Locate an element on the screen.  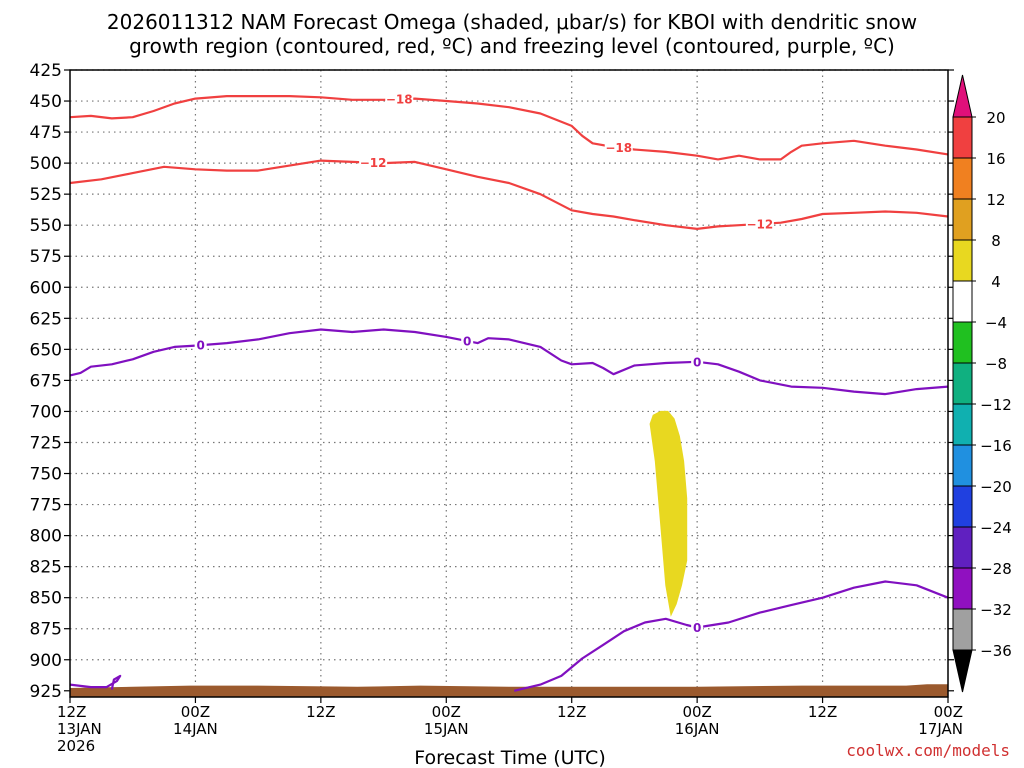
terrain-fill is located at coordinates (509, 690).